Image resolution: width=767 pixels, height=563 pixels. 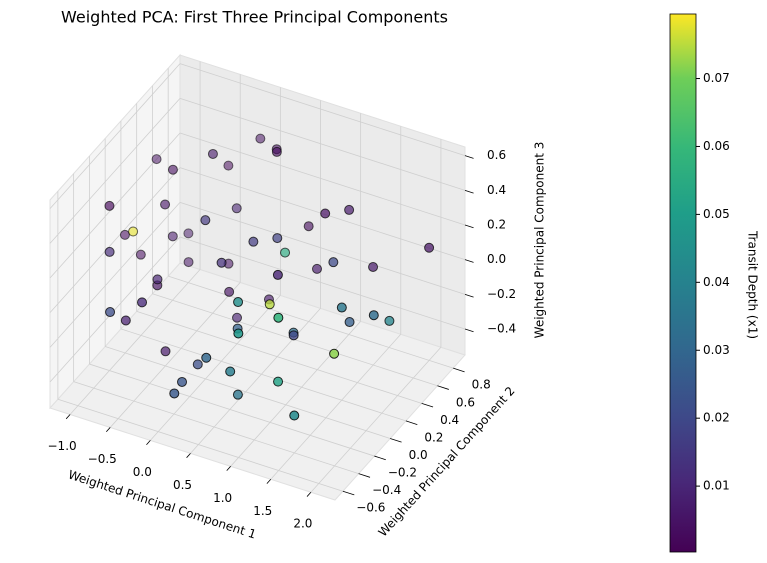 I want to click on x-tick-label: −0.5, so click(x=102, y=459).